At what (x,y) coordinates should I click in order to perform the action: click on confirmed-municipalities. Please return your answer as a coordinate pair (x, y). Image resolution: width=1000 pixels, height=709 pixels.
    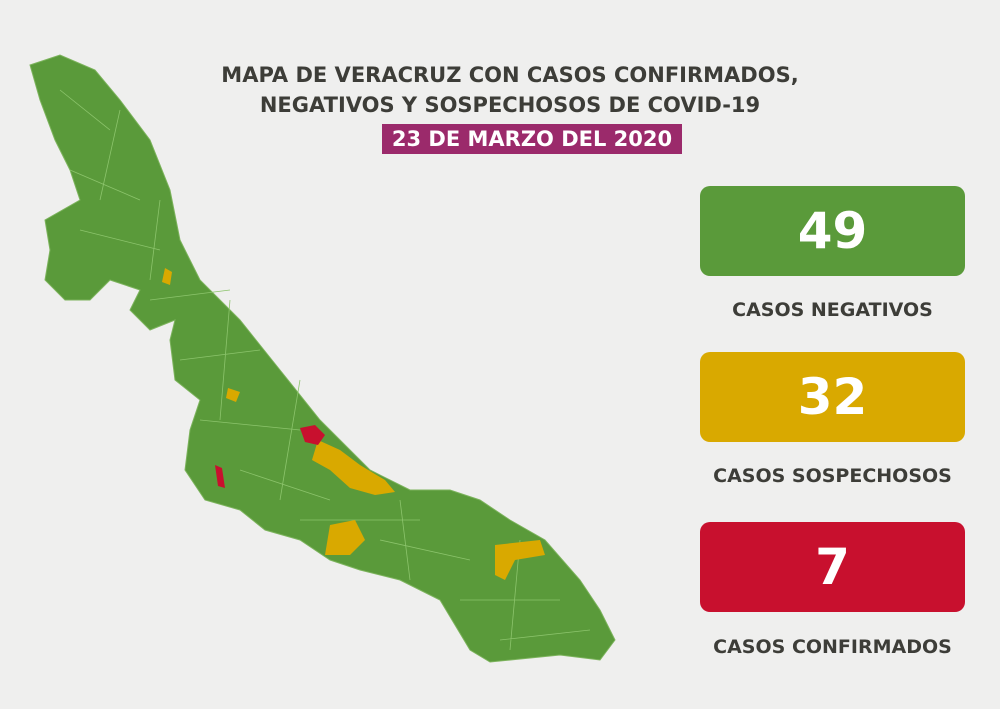
    Looking at the image, I should click on (270, 456).